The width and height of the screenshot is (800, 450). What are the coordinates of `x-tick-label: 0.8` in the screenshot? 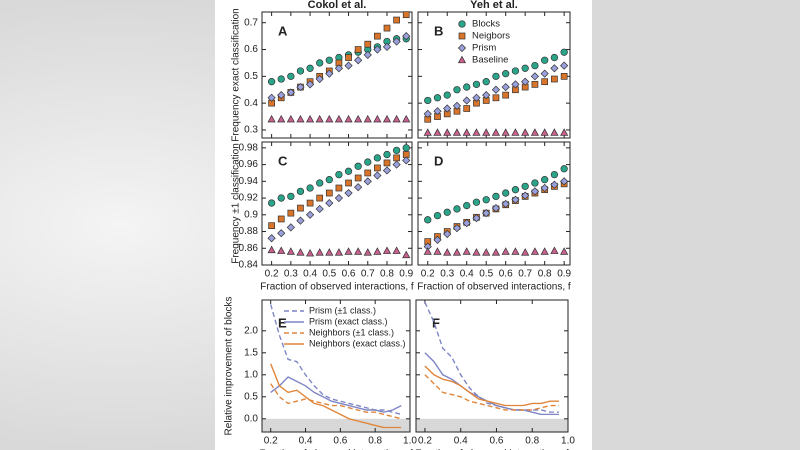 It's located at (532, 441).